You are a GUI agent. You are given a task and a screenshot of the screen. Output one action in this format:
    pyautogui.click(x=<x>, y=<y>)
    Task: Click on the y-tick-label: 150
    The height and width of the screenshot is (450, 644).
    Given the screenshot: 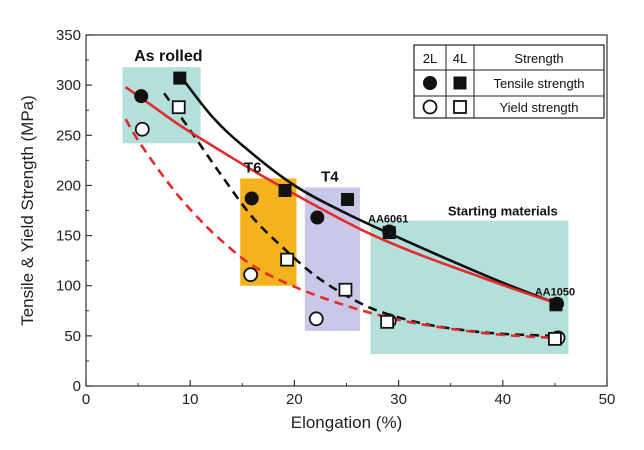 What is the action you would take?
    pyautogui.click(x=68, y=236)
    